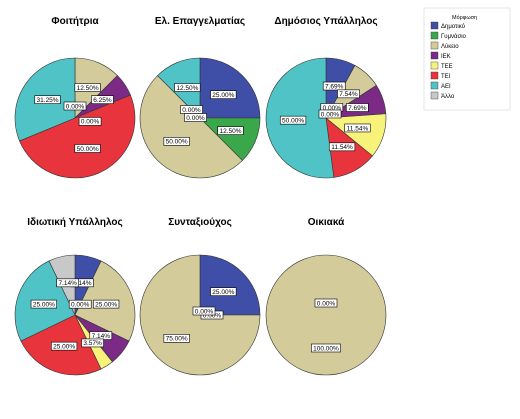 The height and width of the screenshot is (419, 520). I want to click on legend-item: Γυμνάσιο, so click(448, 35).